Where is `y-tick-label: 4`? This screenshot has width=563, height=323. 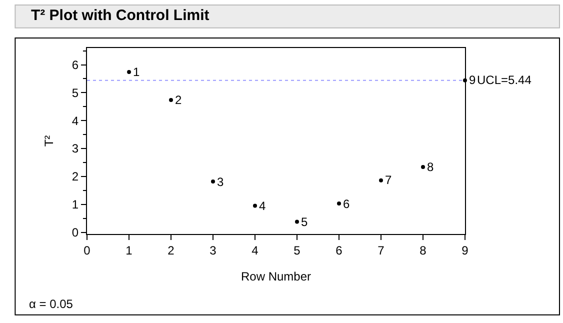
y-tick-label: 4 is located at coordinates (75, 121).